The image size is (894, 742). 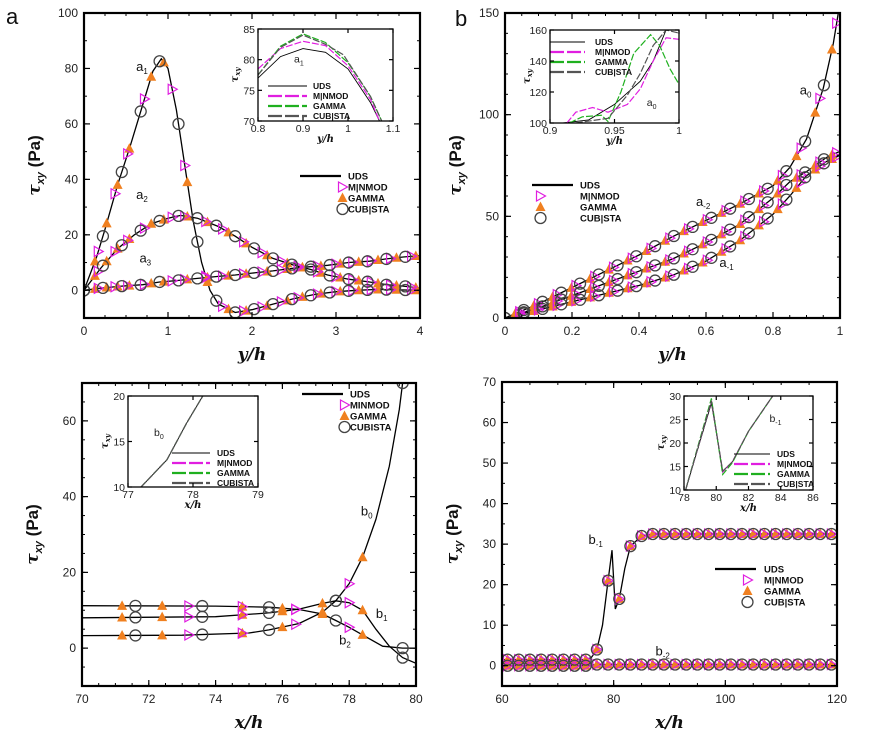 What do you see at coordinates (493, 216) in the screenshot?
I see `y-tick-label: 50` at bounding box center [493, 216].